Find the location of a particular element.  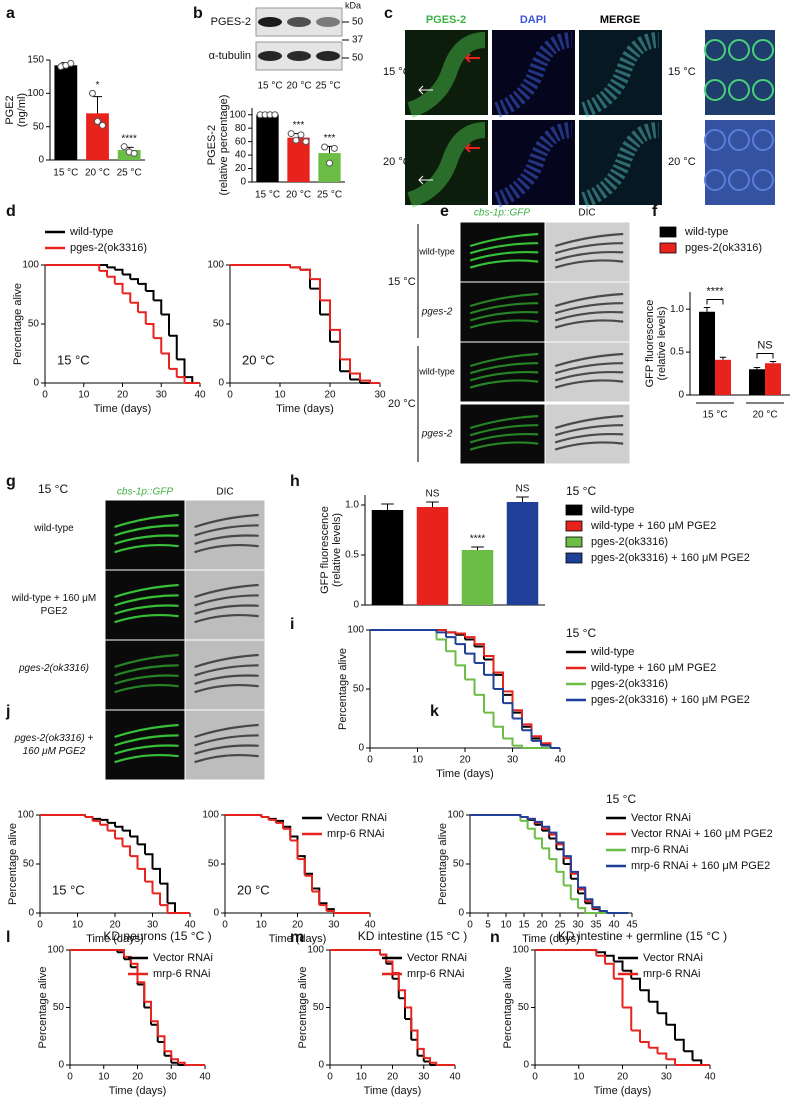

blot-row-label: α-tubulin is located at coordinates (230, 56).